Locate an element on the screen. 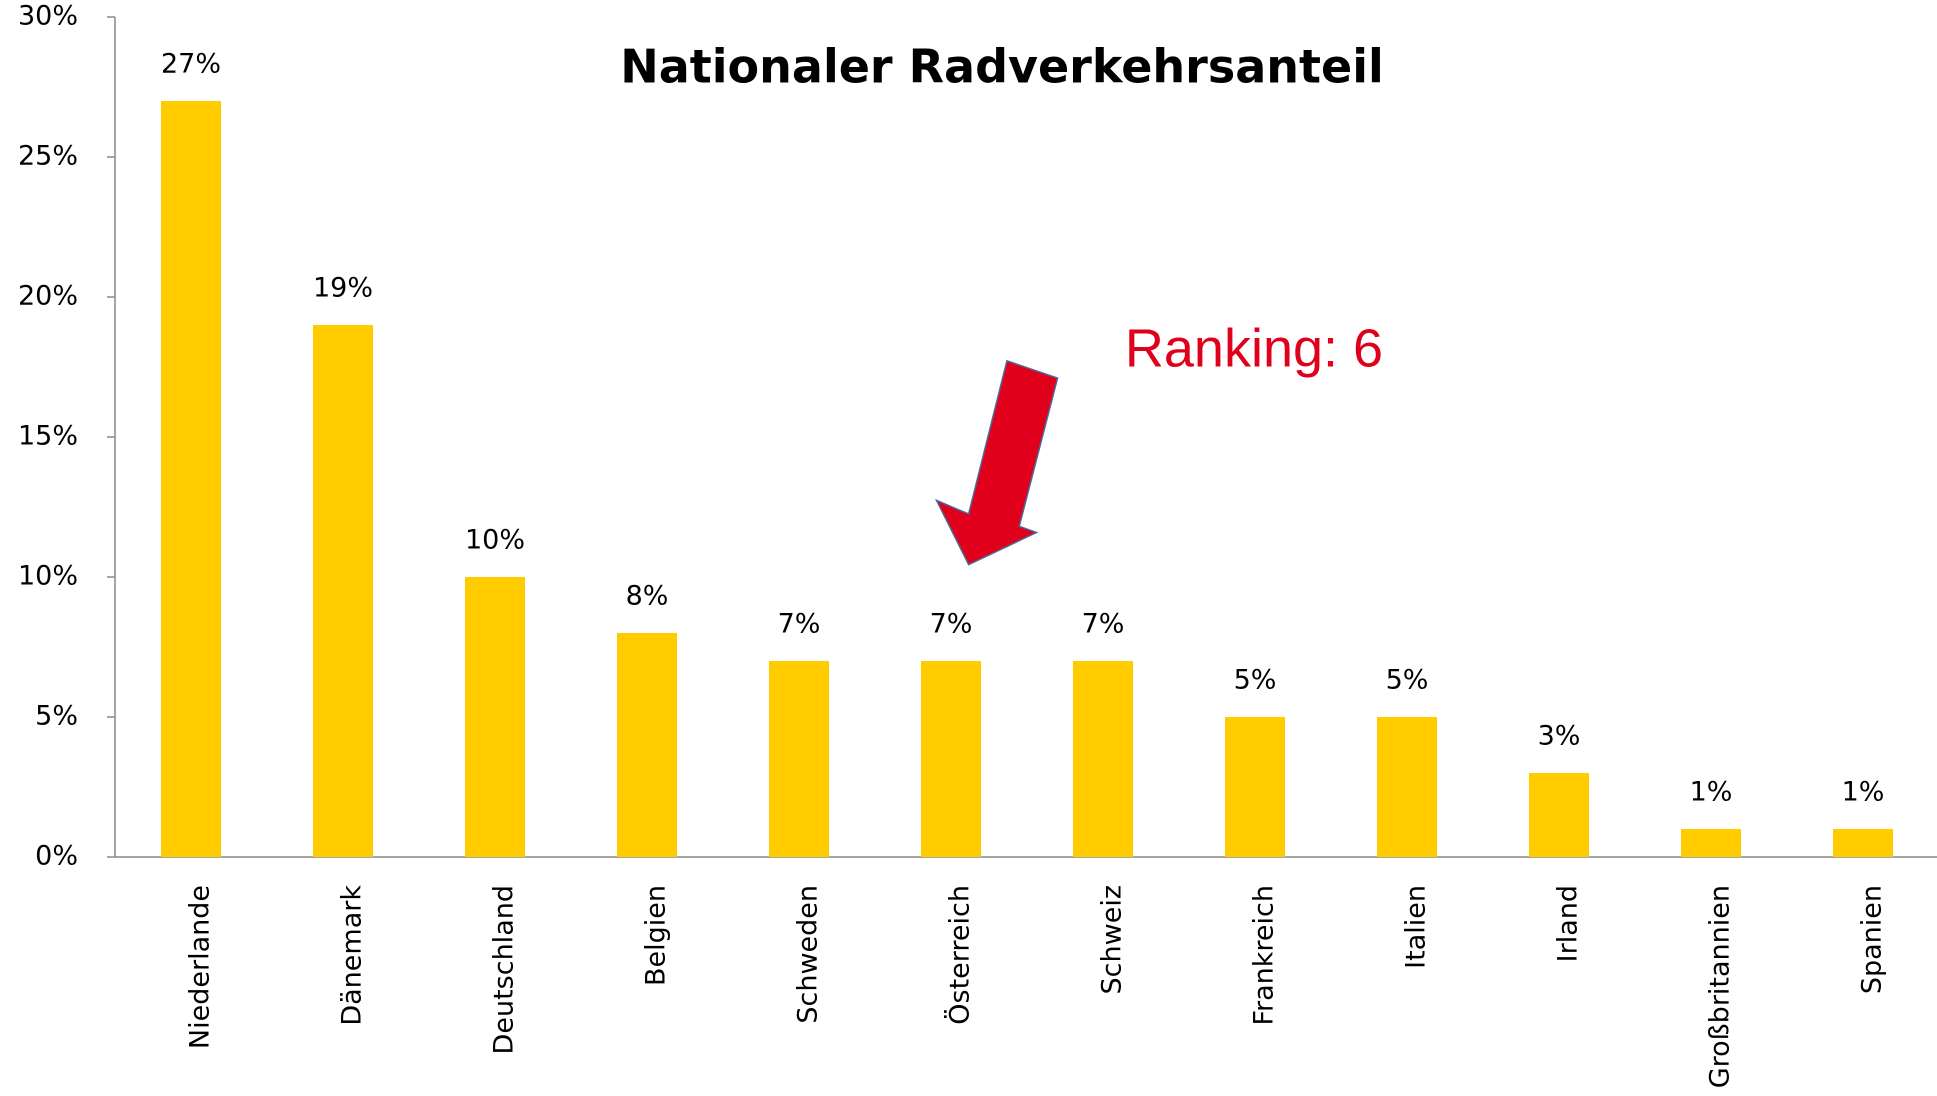 The image size is (1937, 1096). x-tick-label: Irland is located at coordinates (1568, 923).